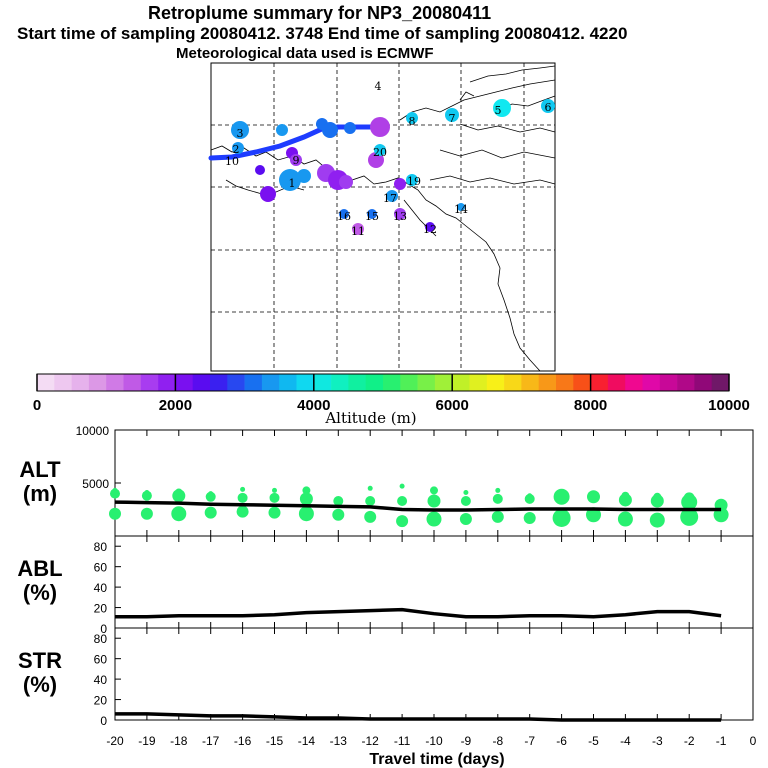 The image size is (768, 768). Describe the element at coordinates (378, 86) in the screenshot. I see `map-label-4: 4` at that location.